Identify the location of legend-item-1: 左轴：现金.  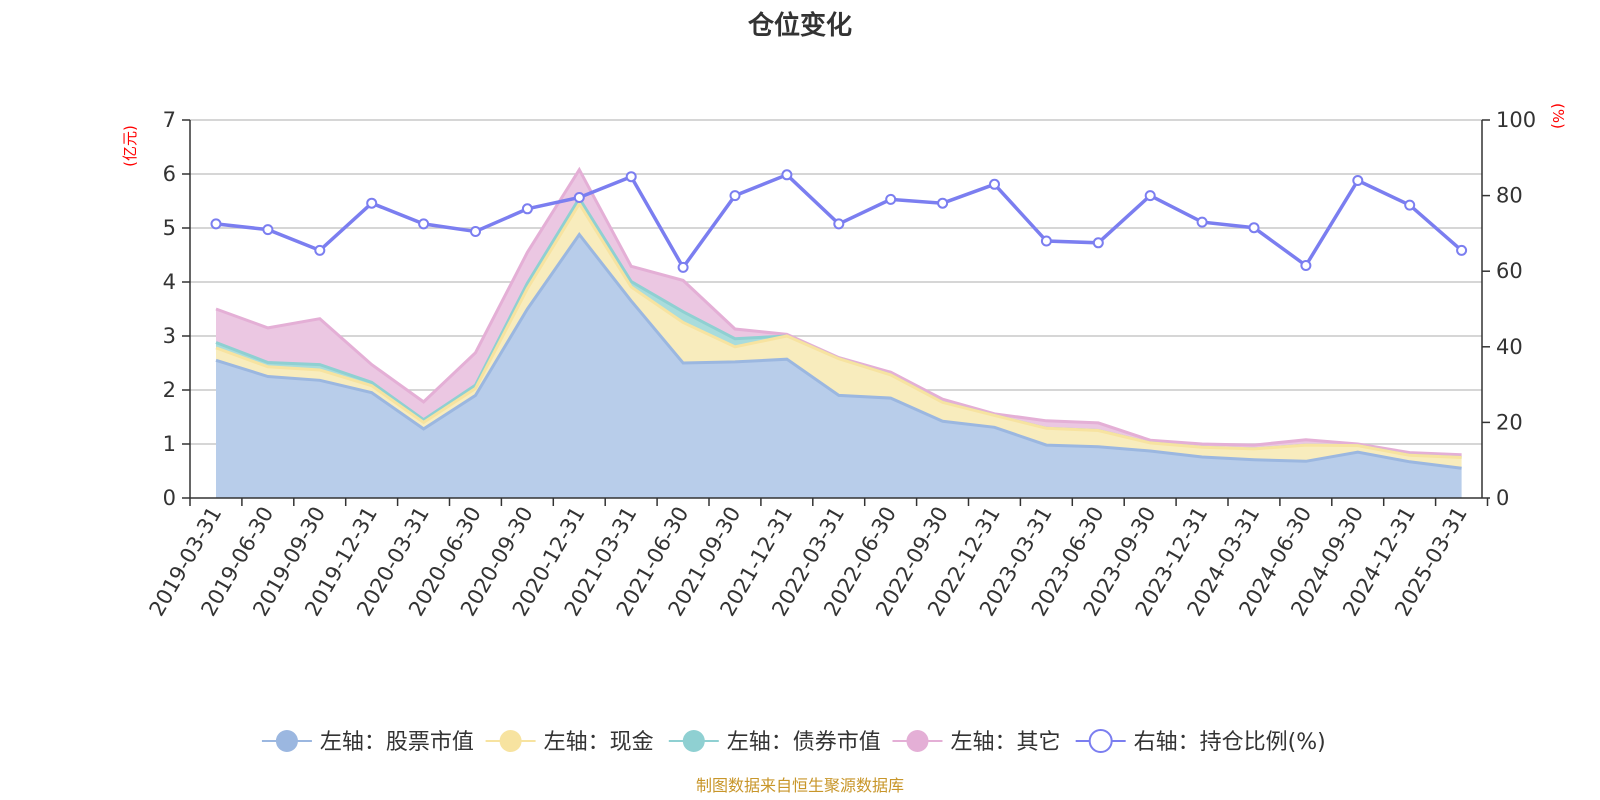
(569, 742).